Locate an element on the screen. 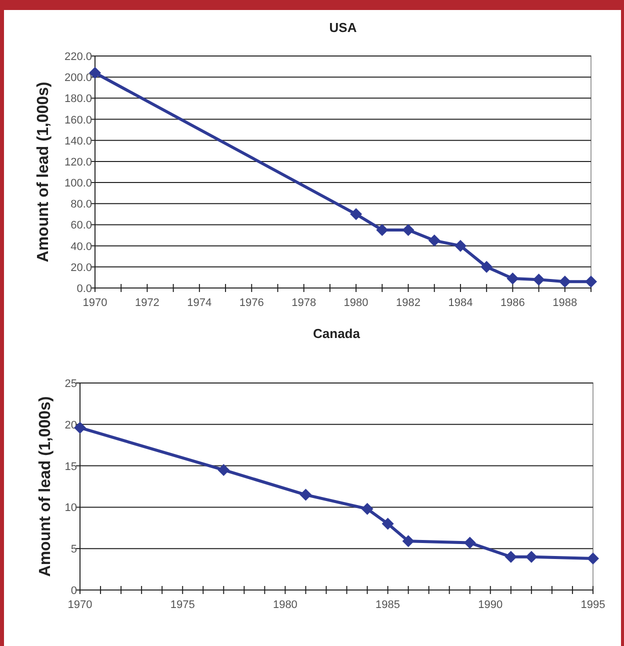 This screenshot has height=646, width=624. x-tick-label: 1986 is located at coordinates (512, 303).